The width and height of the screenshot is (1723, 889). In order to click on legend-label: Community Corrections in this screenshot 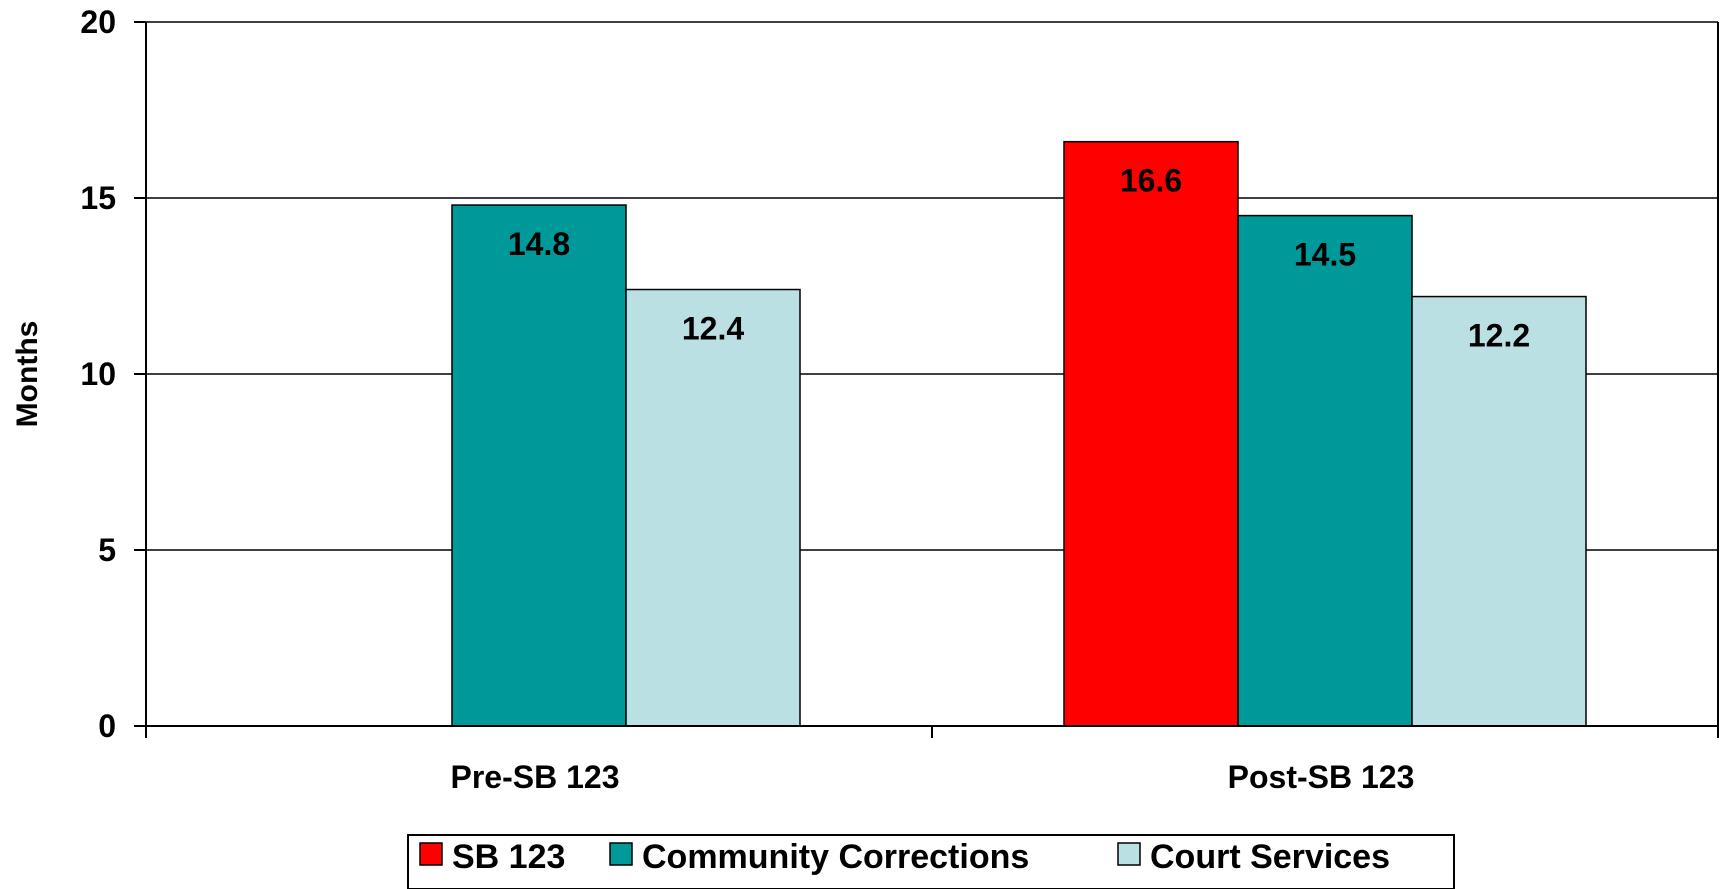, I will do `click(835, 857)`.